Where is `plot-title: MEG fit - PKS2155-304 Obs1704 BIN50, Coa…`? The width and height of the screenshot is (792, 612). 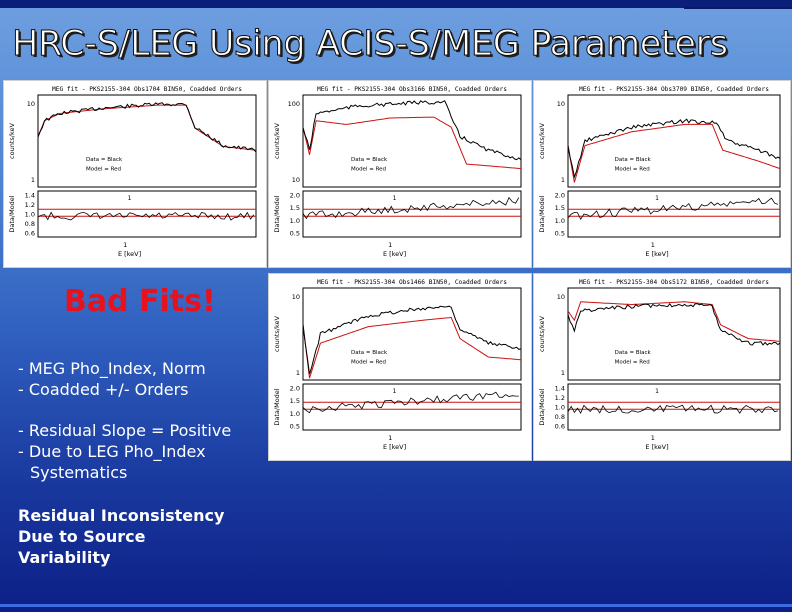 plot-title: MEG fit - PKS2155-304 Obs1704 BIN50, Coa… is located at coordinates (147, 89).